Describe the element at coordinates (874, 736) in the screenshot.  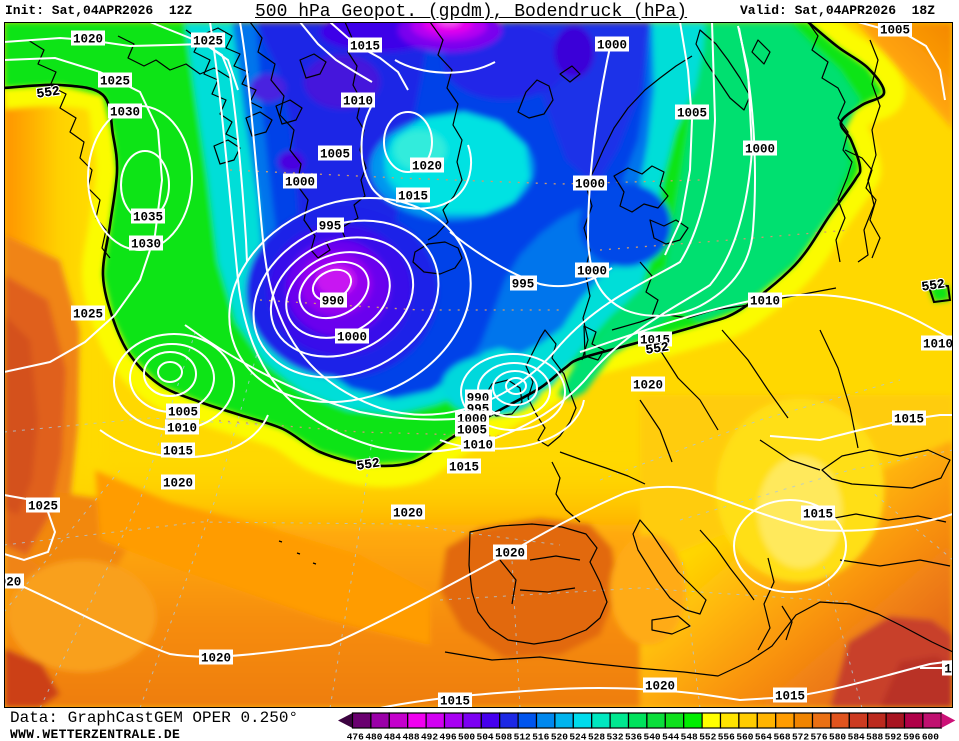
I see `svg-text: 588` at that location.